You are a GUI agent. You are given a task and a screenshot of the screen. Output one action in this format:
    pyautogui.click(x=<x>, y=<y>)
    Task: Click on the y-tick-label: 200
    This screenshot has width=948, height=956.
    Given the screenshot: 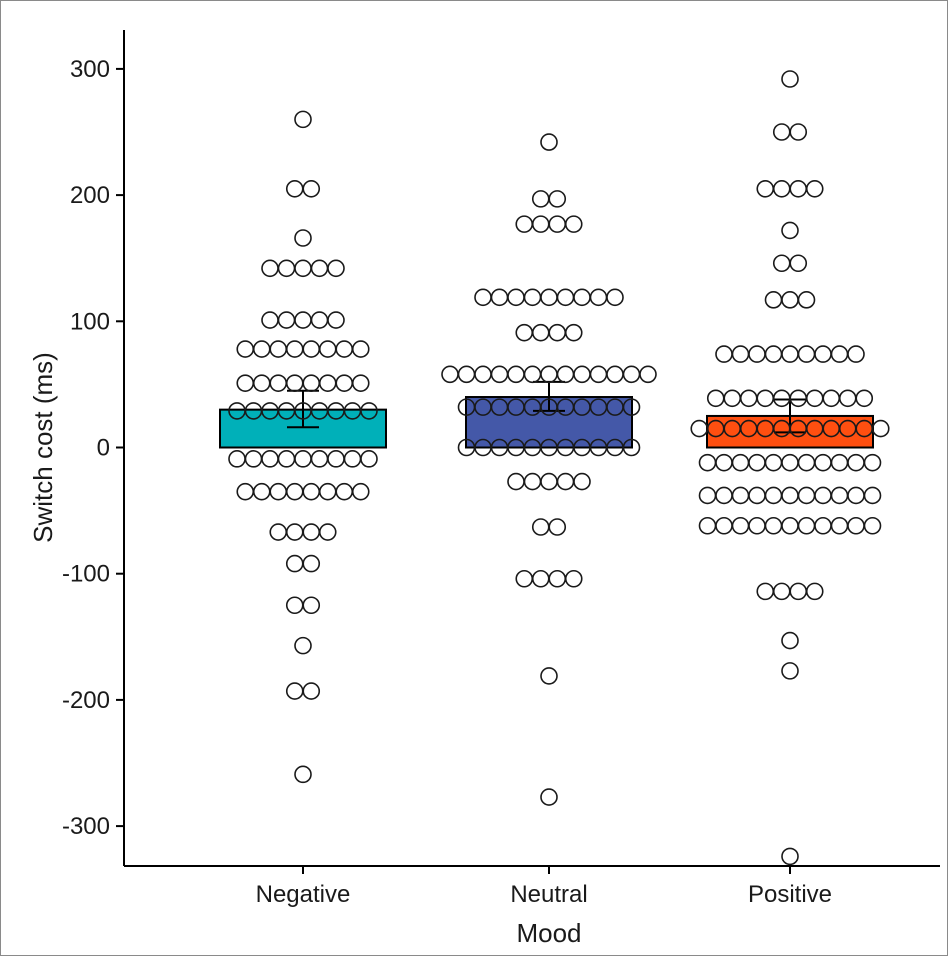 What is the action you would take?
    pyautogui.click(x=90, y=195)
    